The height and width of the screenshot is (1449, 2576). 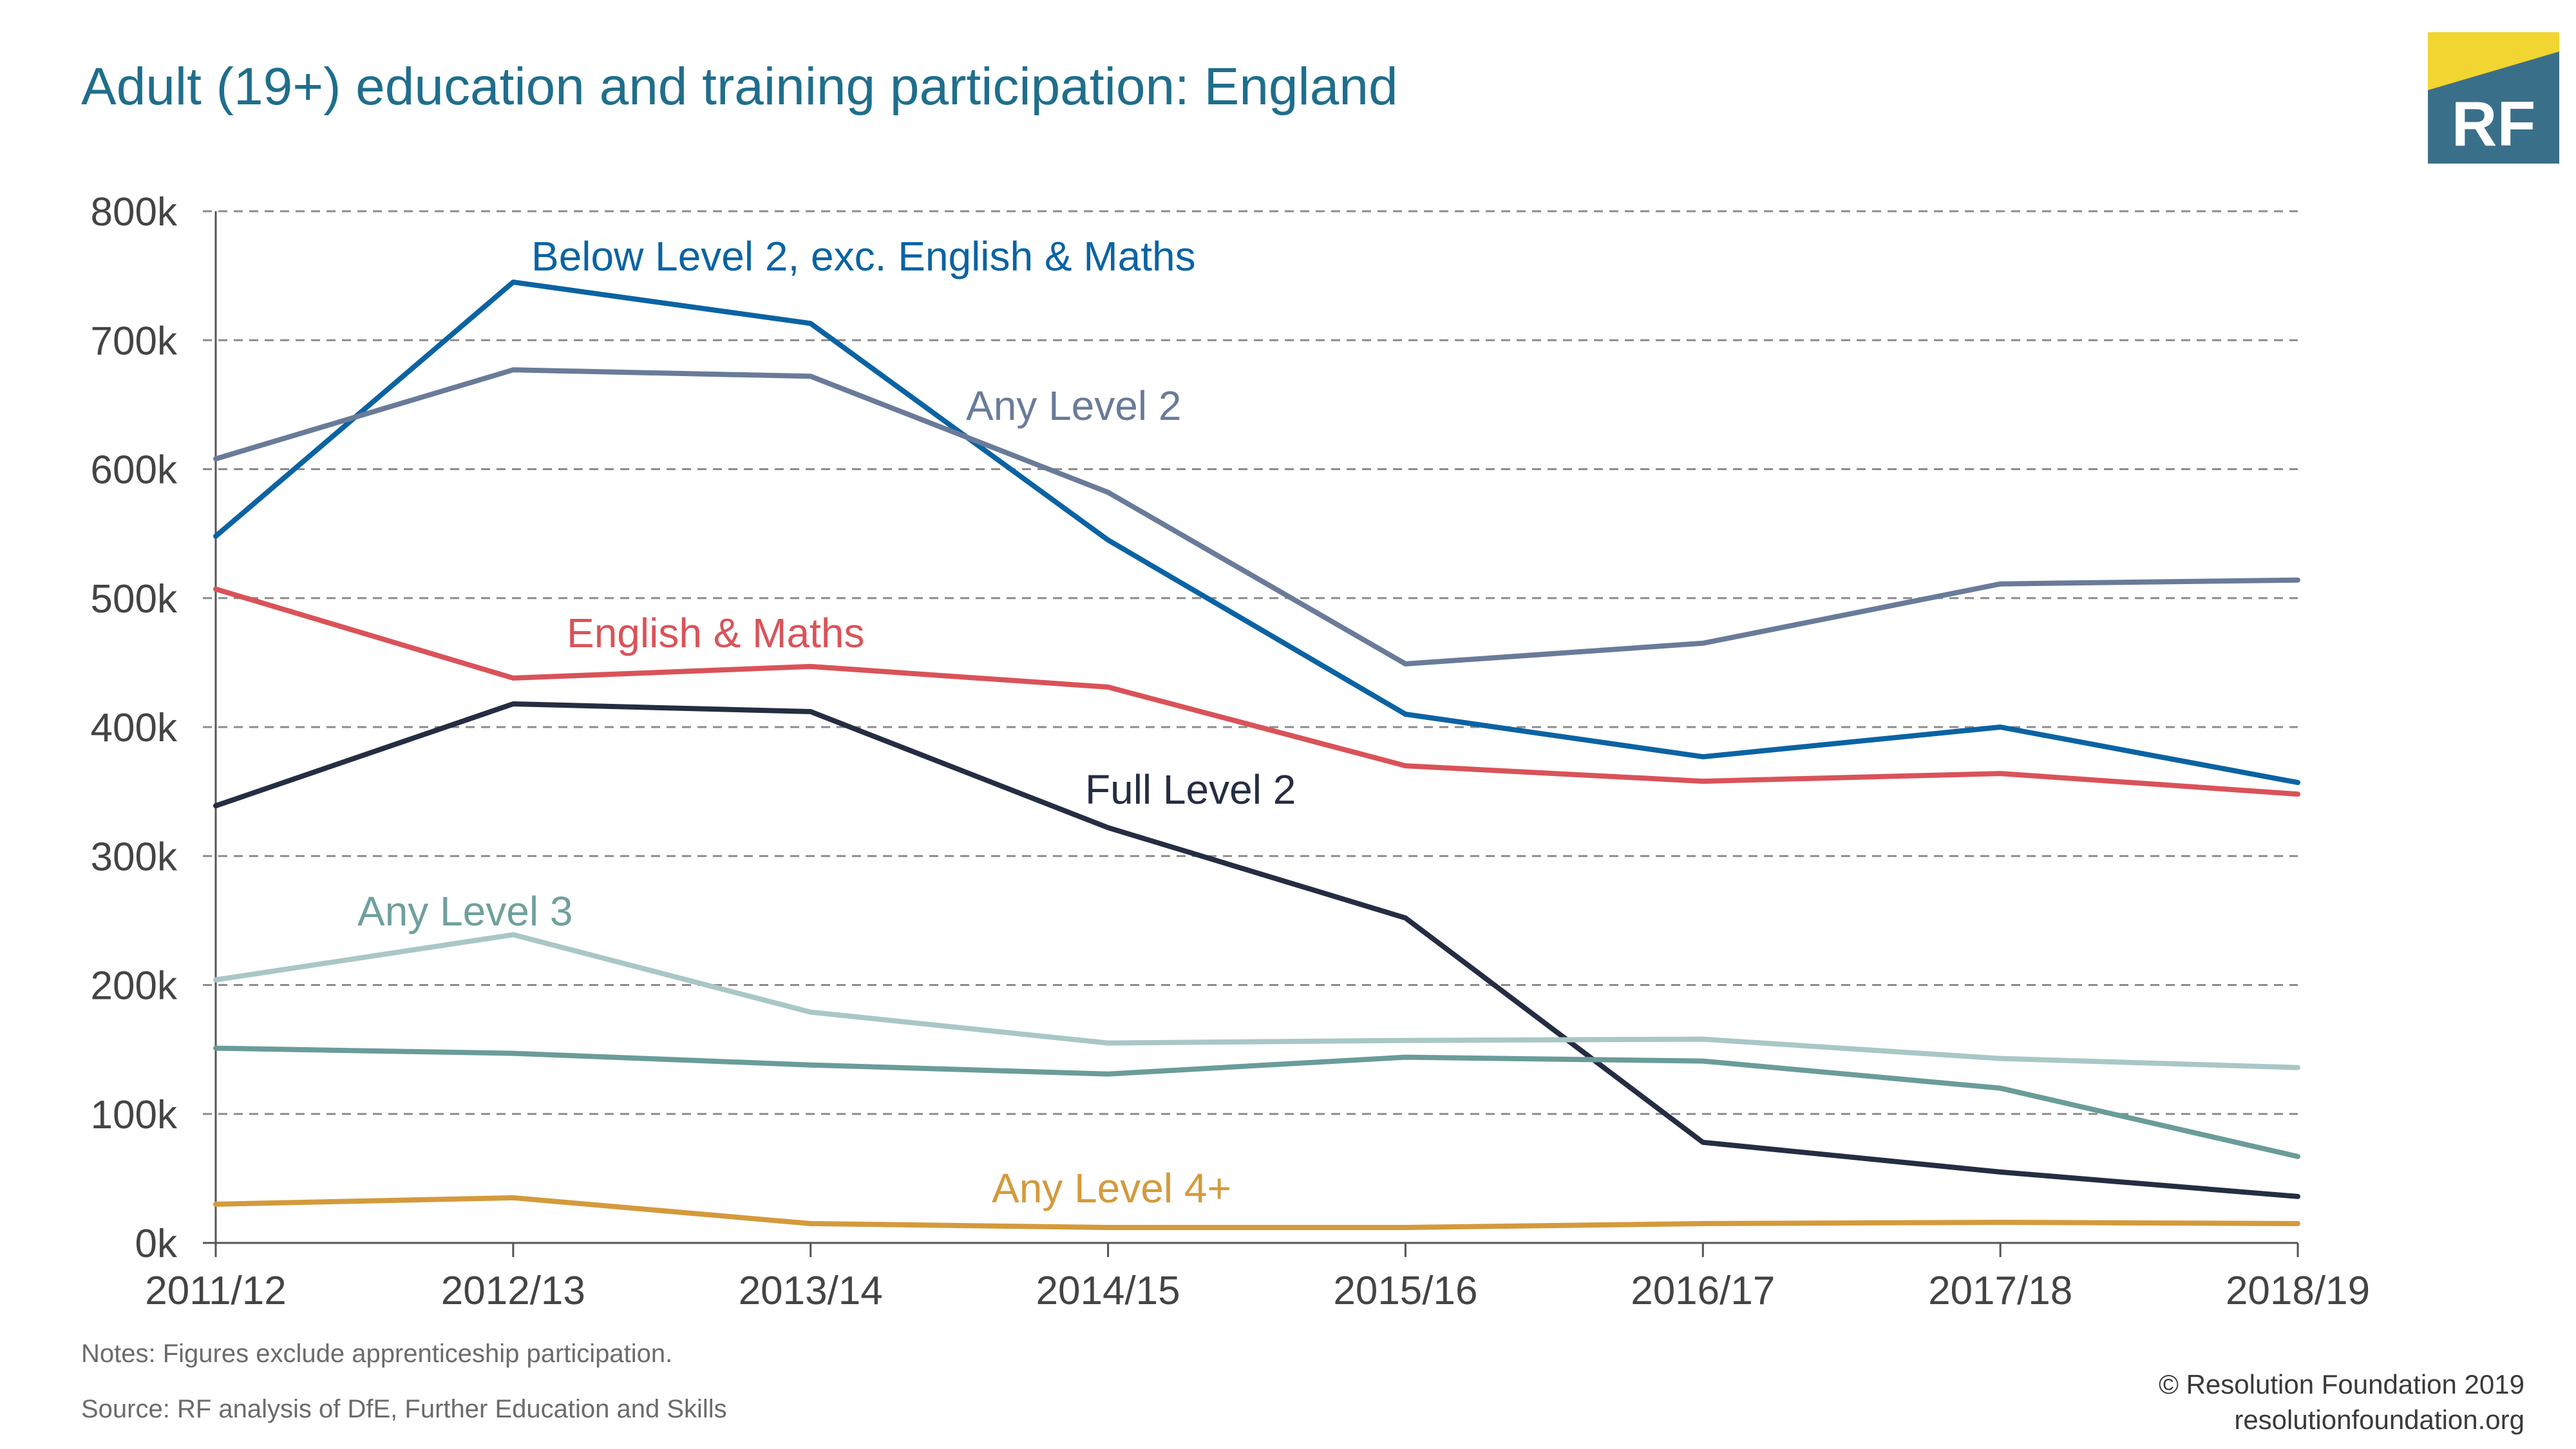 What do you see at coordinates (135, 857) in the screenshot?
I see `y-tick-label: 300k` at bounding box center [135, 857].